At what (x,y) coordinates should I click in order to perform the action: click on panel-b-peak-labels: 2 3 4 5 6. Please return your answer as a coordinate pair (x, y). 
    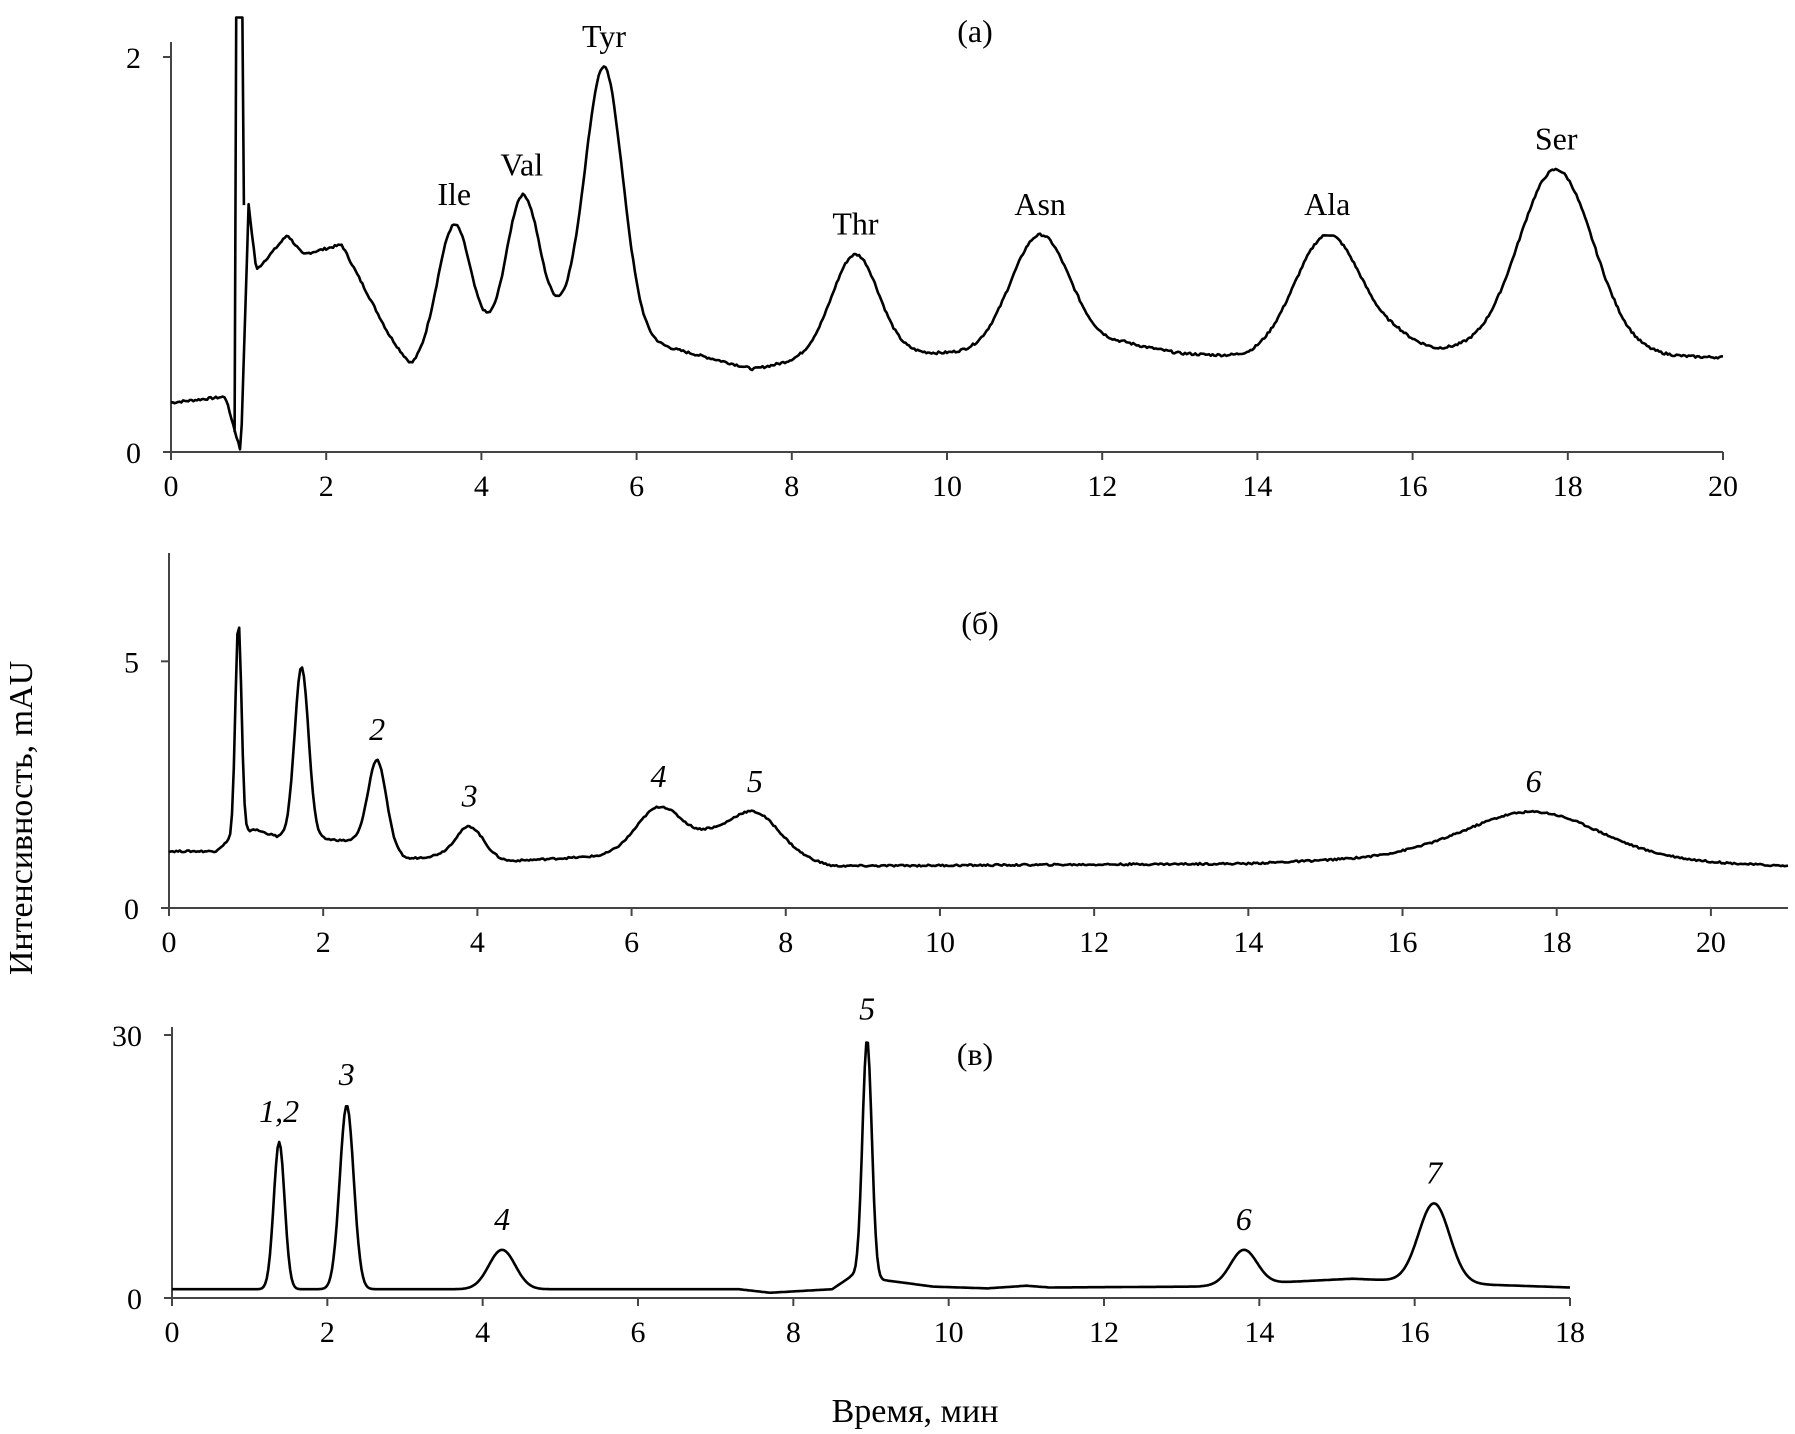
    Looking at the image, I should click on (955, 762).